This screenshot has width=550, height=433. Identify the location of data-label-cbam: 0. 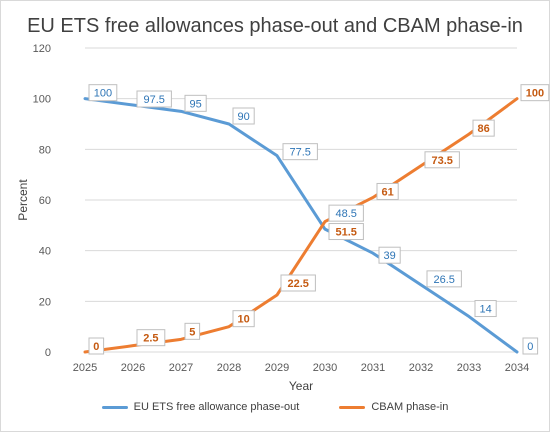
(96, 347).